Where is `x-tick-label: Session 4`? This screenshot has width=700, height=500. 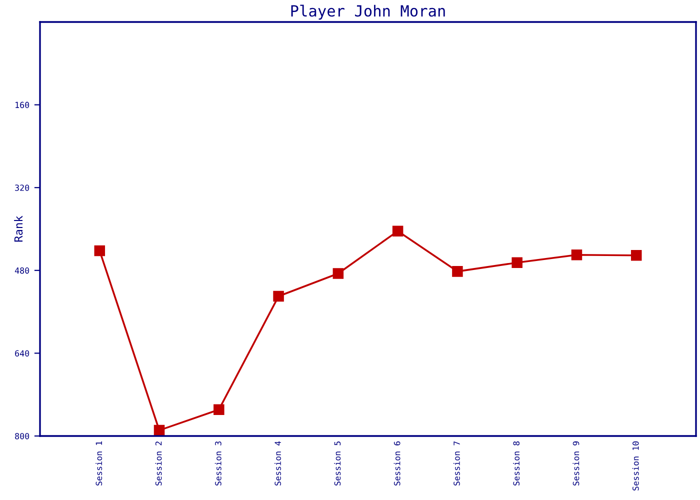 x-tick-label: Session 4 is located at coordinates (277, 463).